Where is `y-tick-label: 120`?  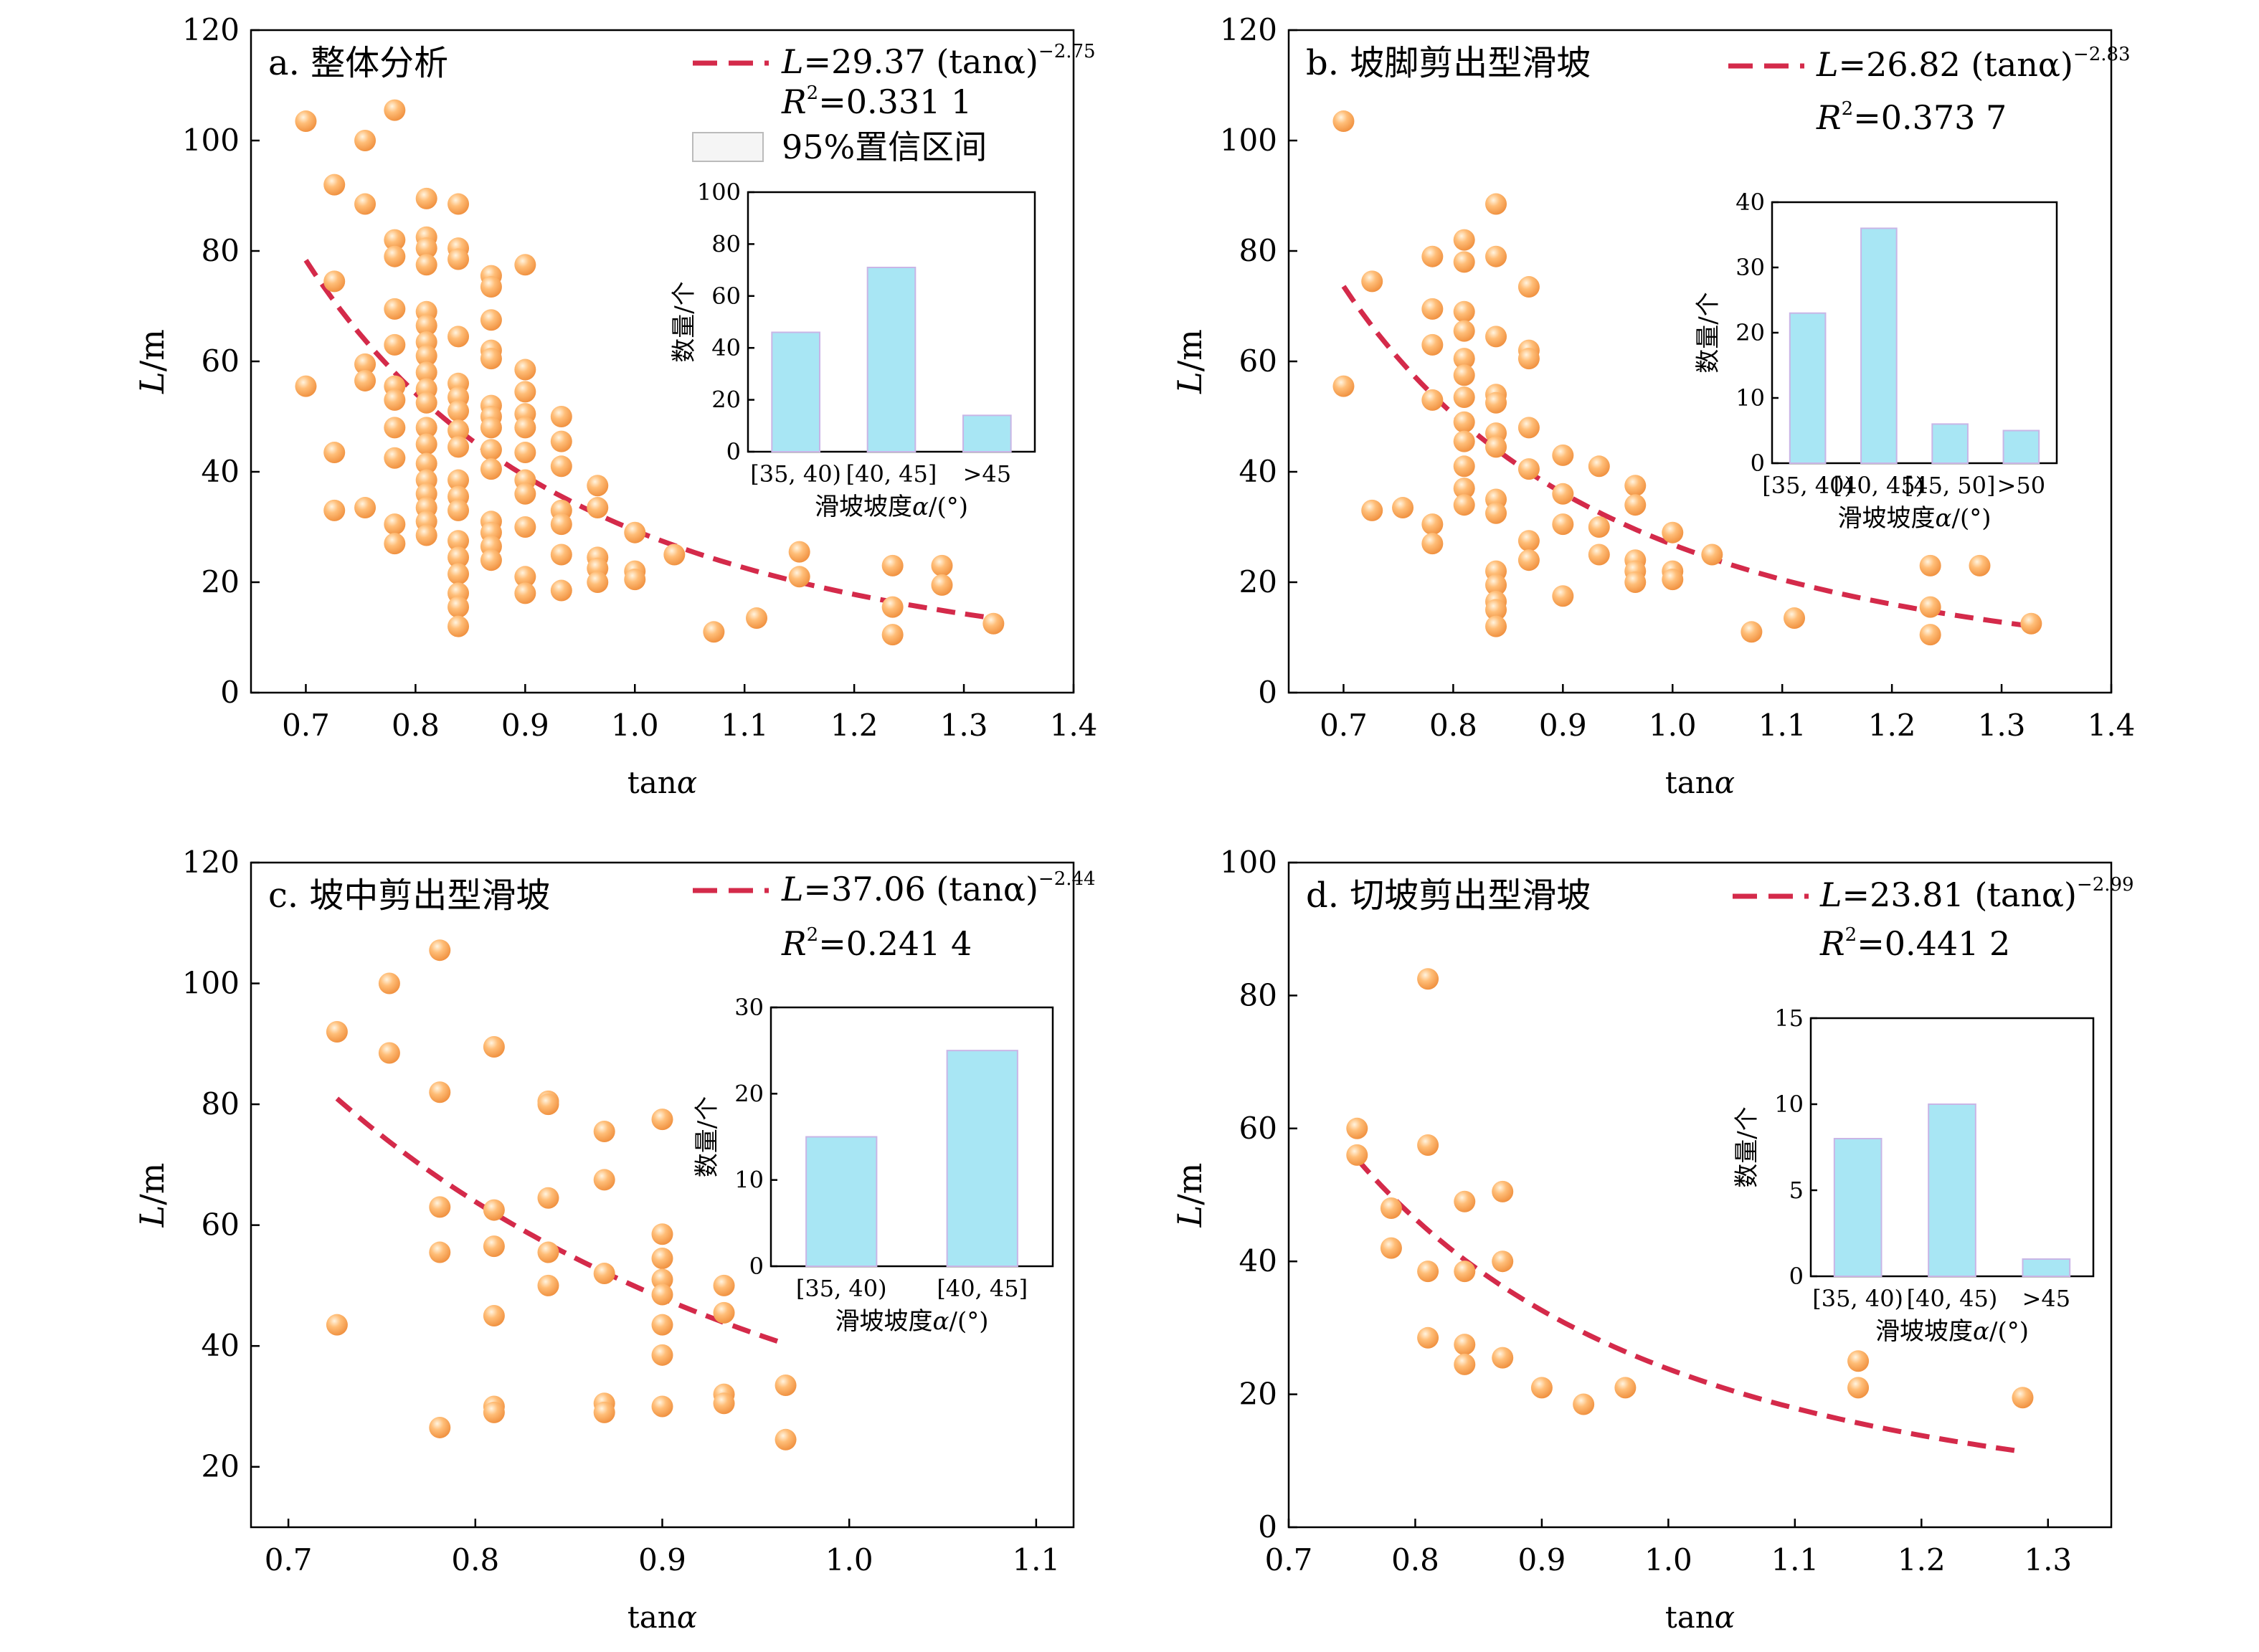 y-tick-label: 120 is located at coordinates (1249, 29).